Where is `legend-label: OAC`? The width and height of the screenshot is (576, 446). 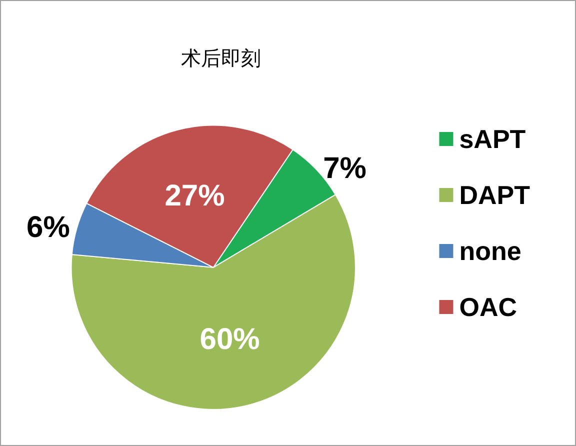 legend-label: OAC is located at coordinates (488, 307).